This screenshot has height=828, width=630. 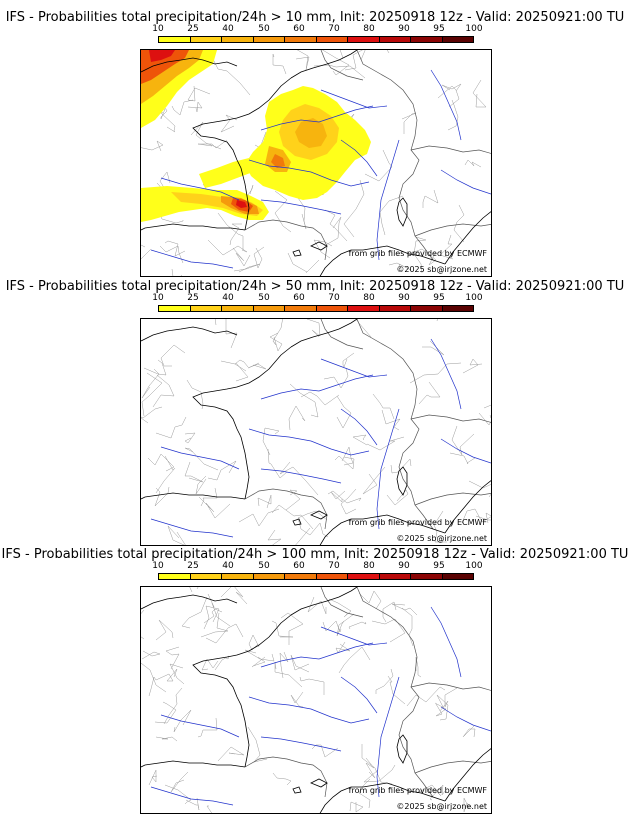 I want to click on colorbar-ticks: 10 25 40 50 60 70 80 90 95 100, so click(x=315, y=299).